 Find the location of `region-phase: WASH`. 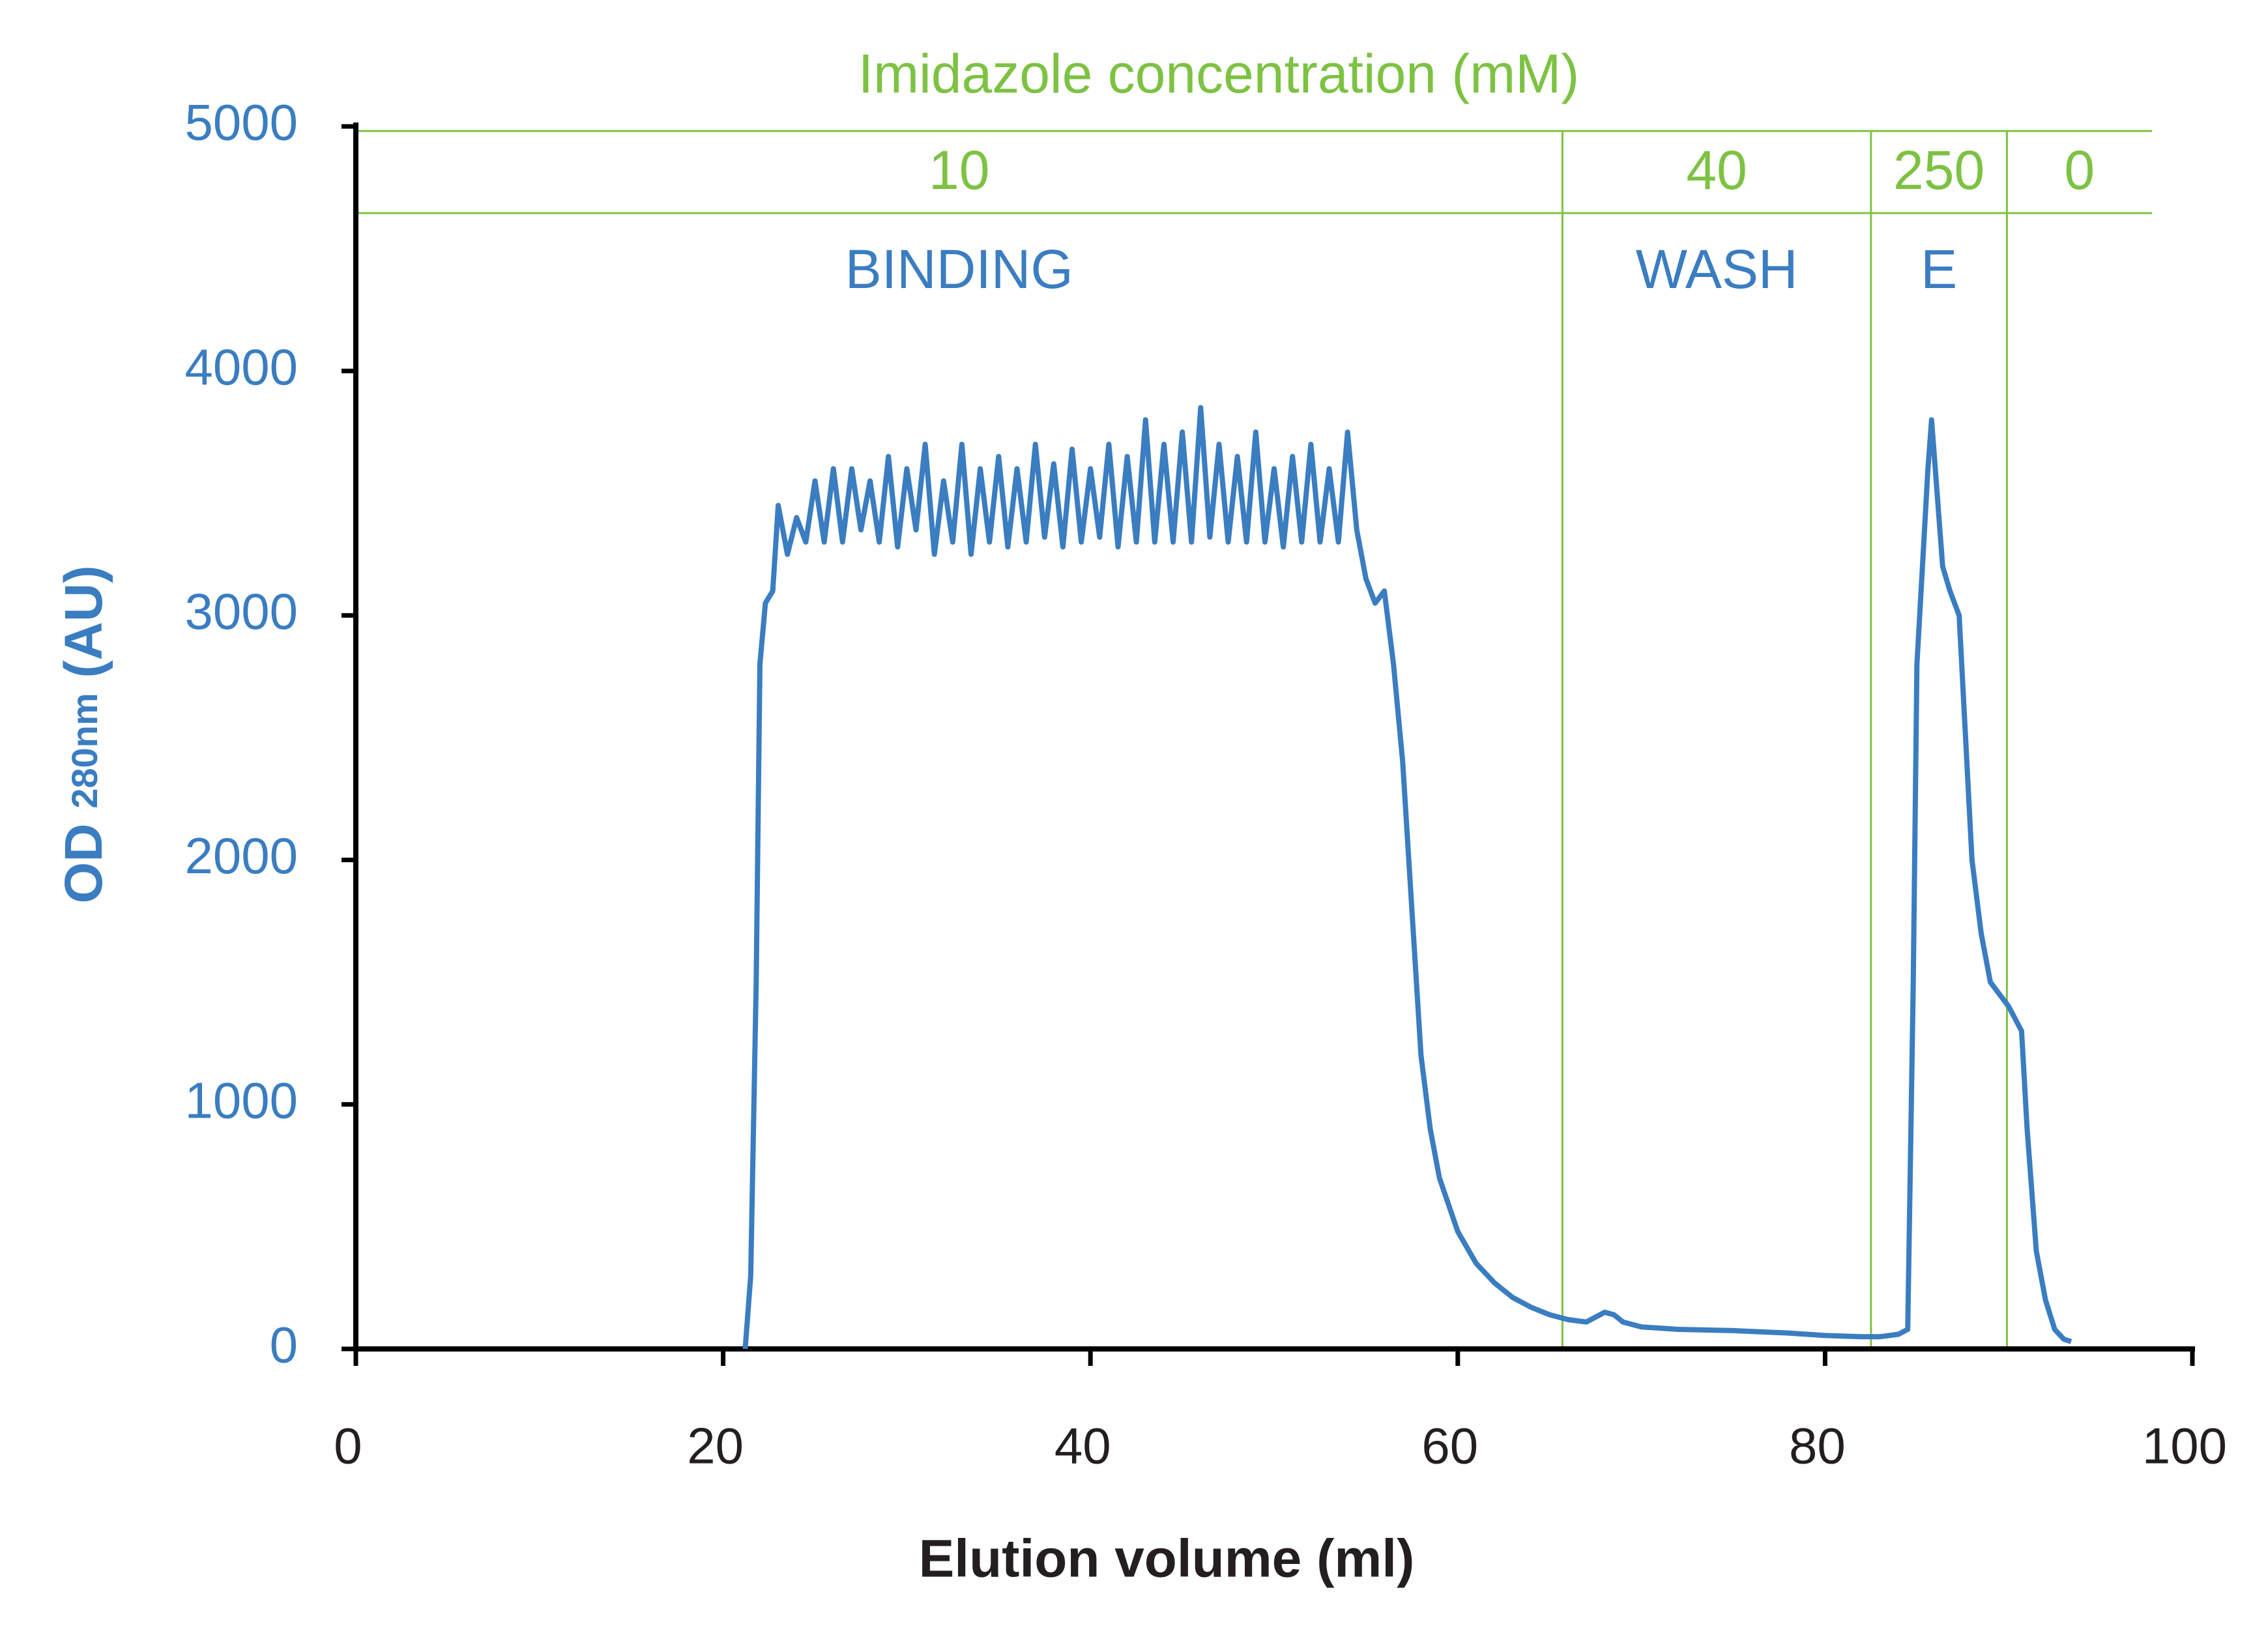

region-phase: WASH is located at coordinates (1717, 269).